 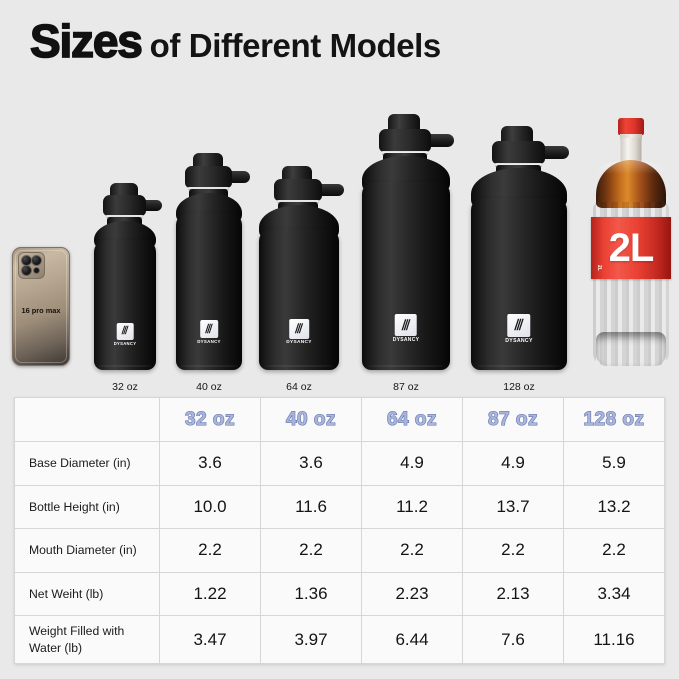 I want to click on cell-value: 2.23, so click(x=412, y=593).